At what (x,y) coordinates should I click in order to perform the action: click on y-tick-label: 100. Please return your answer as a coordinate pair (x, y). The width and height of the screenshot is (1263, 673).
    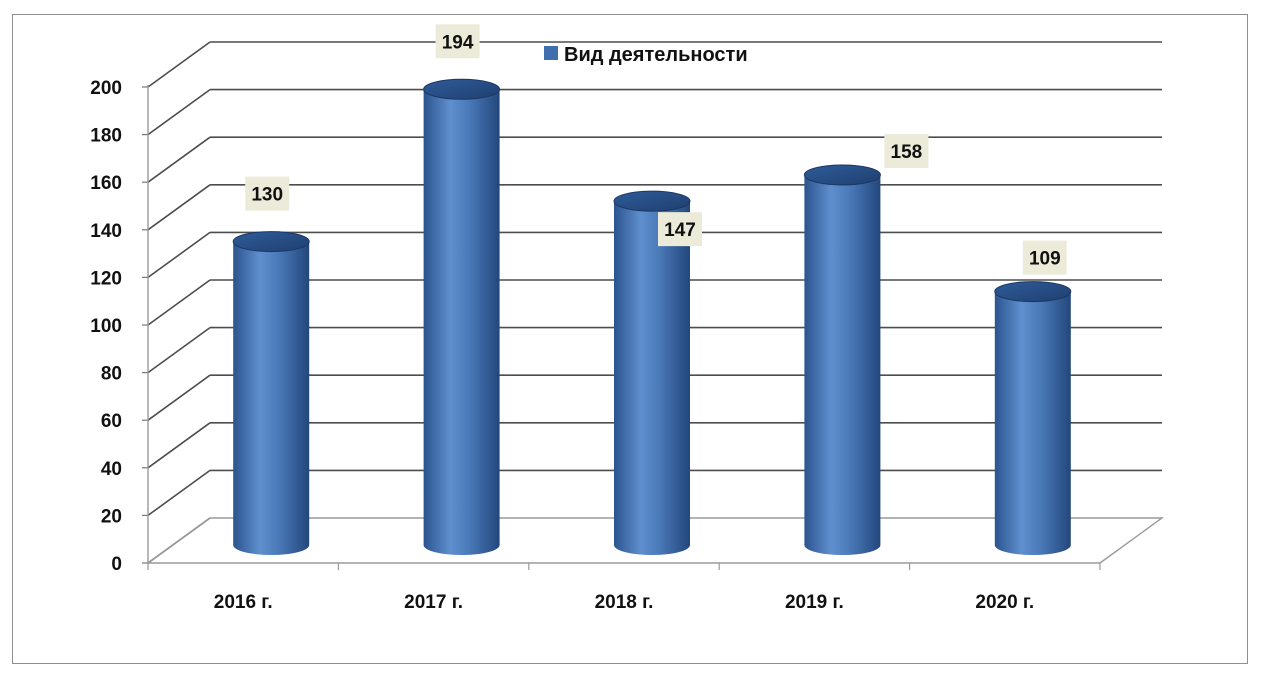
    Looking at the image, I should click on (106, 326).